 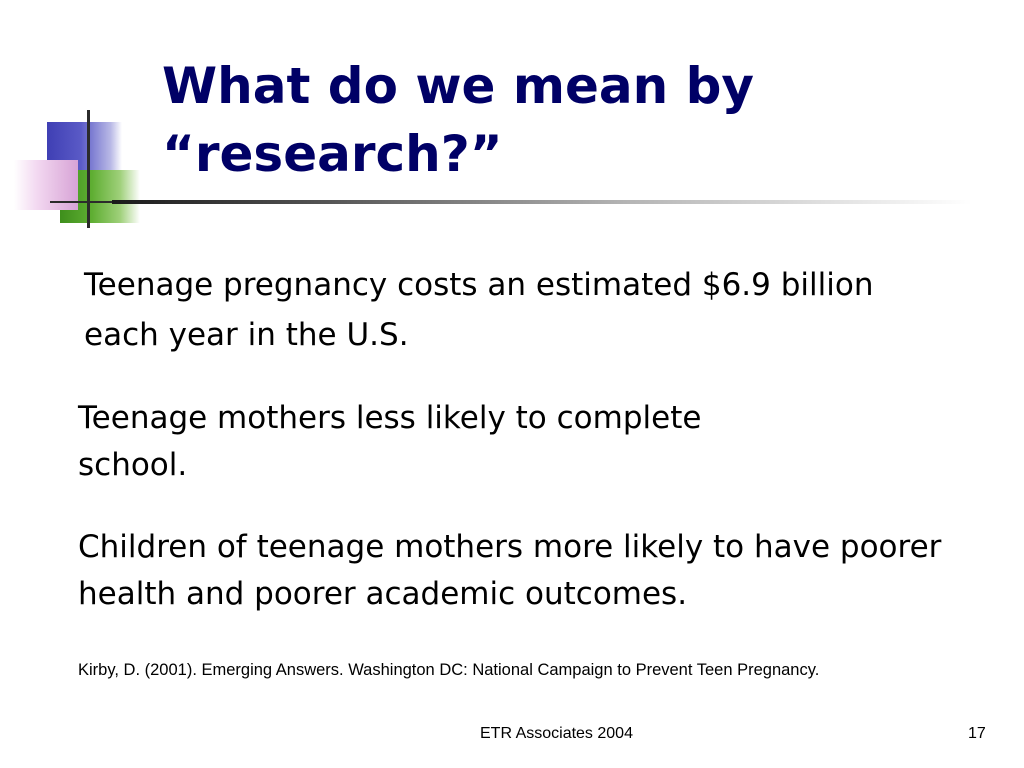 What do you see at coordinates (977, 733) in the screenshot?
I see `page-number: 17` at bounding box center [977, 733].